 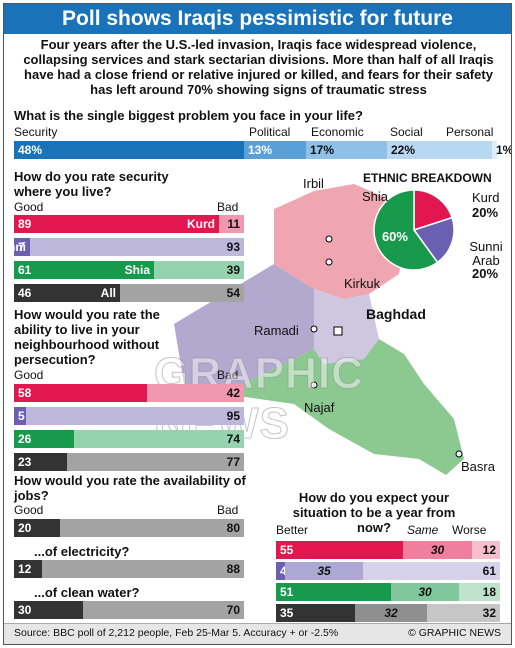 What do you see at coordinates (82, 551) in the screenshot?
I see `q4-electricity-label: ...of electricity?` at bounding box center [82, 551].